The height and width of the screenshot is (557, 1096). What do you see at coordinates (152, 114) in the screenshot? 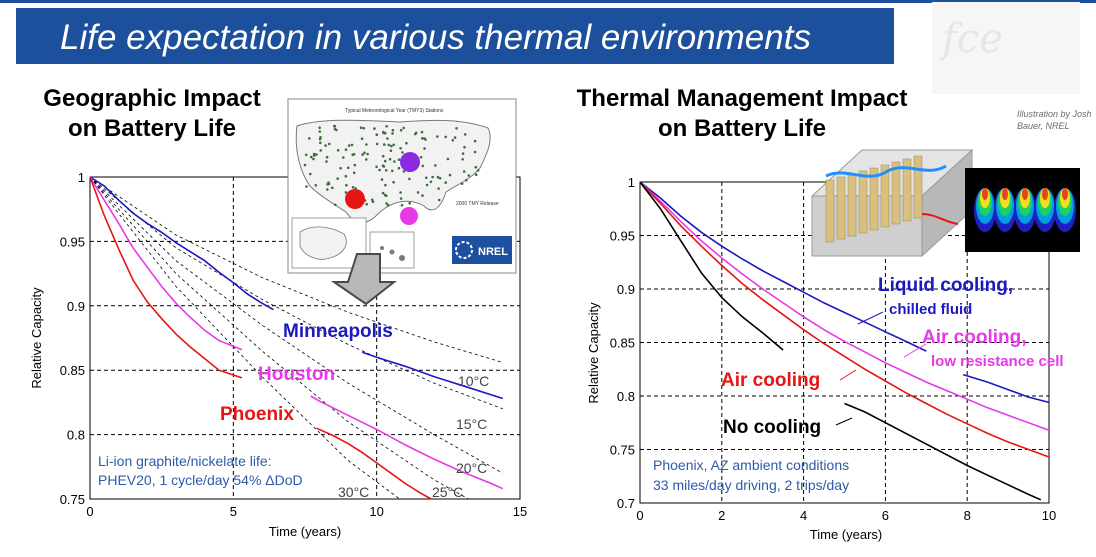
I see `left-panel-title: Geographic Impact on Battery Life` at bounding box center [152, 114].